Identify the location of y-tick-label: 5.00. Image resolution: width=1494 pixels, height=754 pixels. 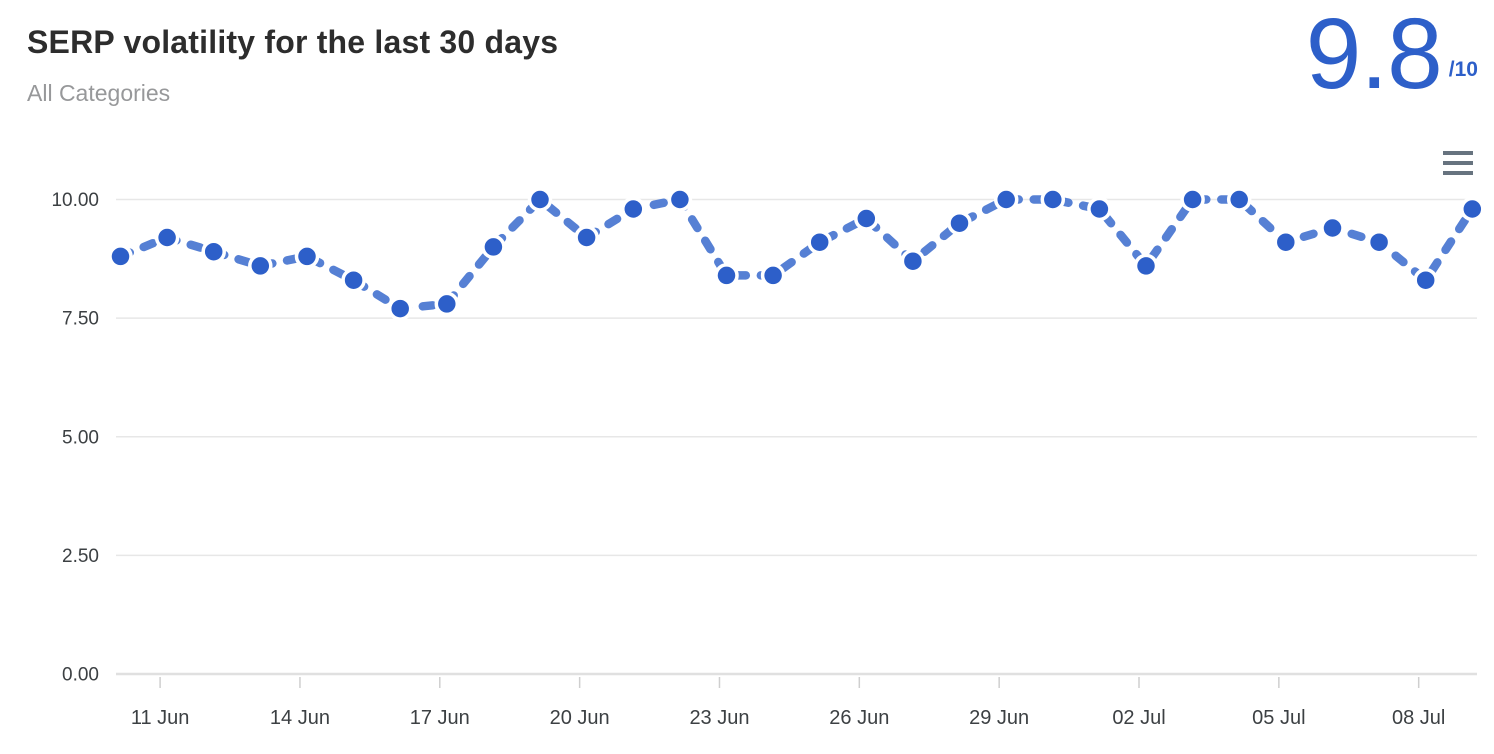
(80, 437).